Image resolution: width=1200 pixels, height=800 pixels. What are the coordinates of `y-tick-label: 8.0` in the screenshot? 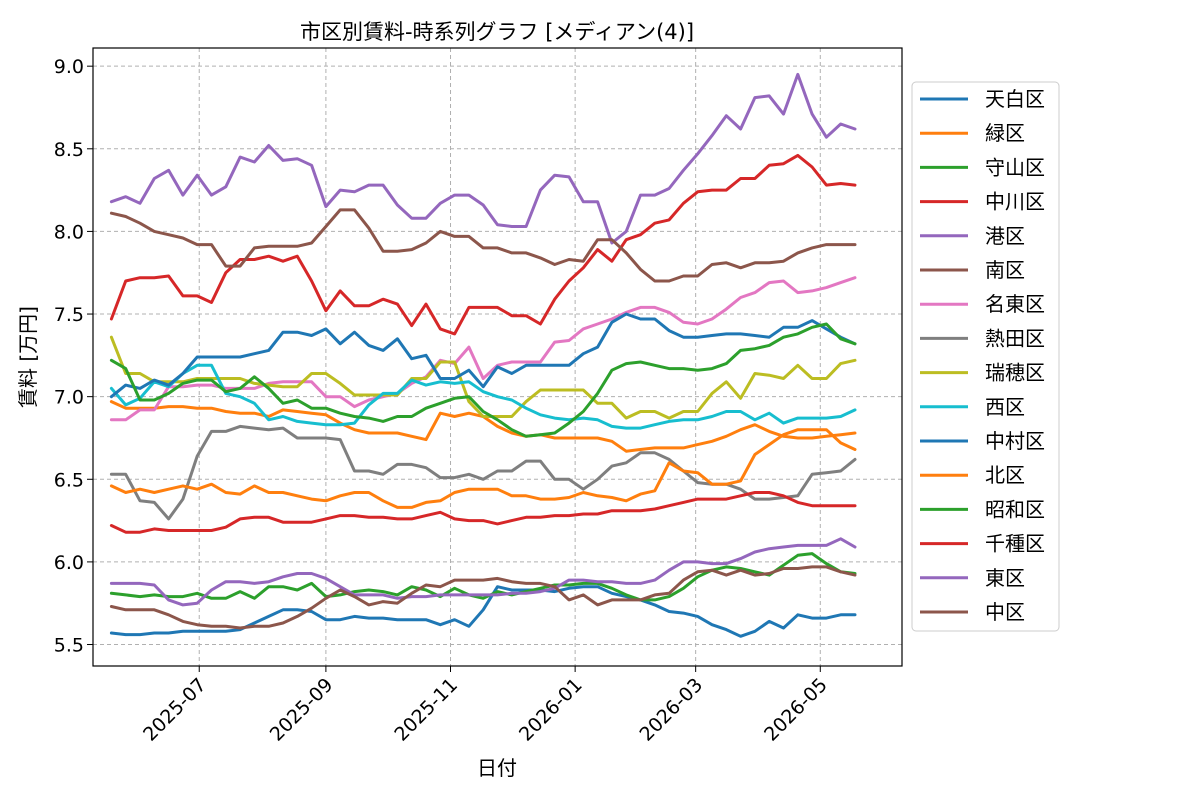 It's located at (69, 232).